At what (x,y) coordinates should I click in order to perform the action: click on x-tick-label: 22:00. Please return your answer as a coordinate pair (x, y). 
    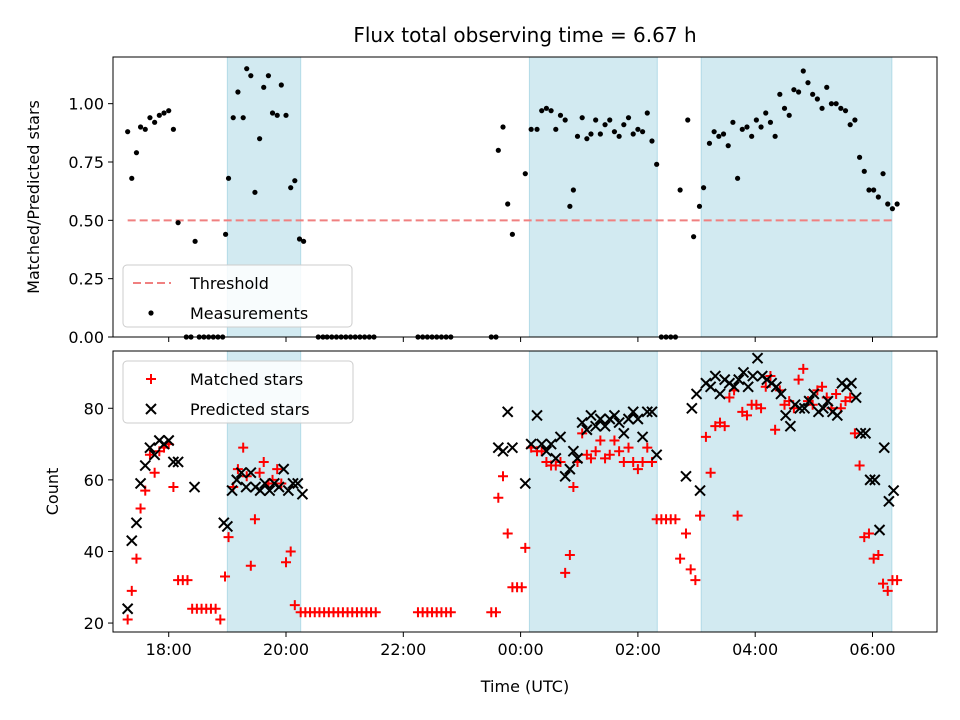
    Looking at the image, I should click on (403, 649).